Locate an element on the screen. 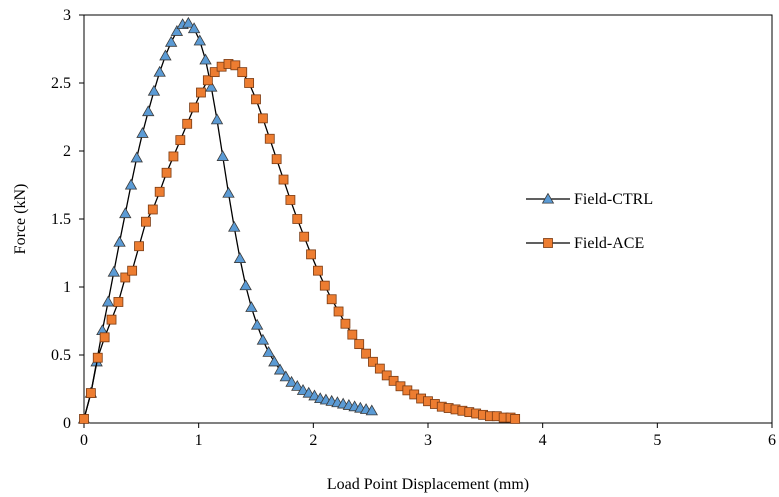 The image size is (779, 497). legend-label: Field-CTRL is located at coordinates (613, 199).